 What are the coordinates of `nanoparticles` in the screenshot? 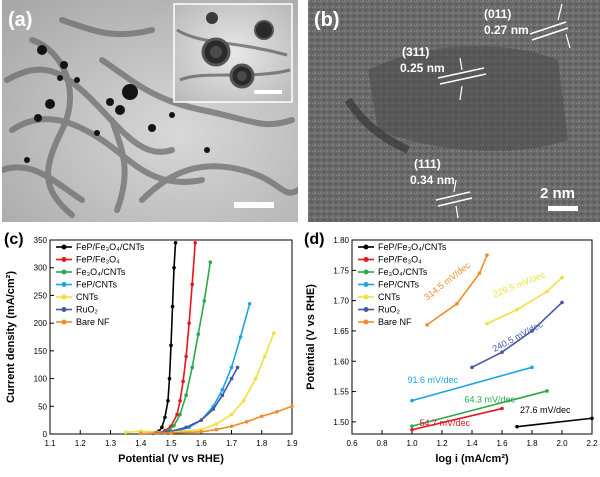 It's located at (117, 104).